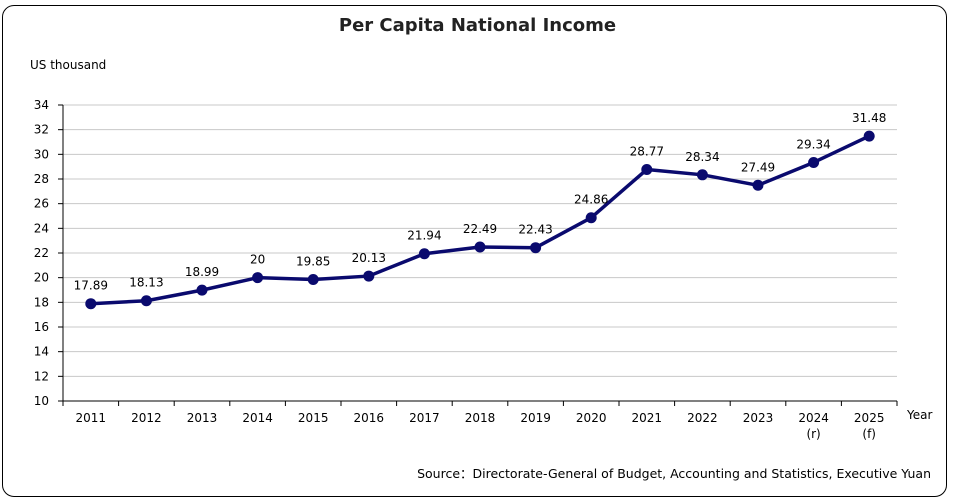  I want to click on x-tick-note: (r), so click(813, 434).